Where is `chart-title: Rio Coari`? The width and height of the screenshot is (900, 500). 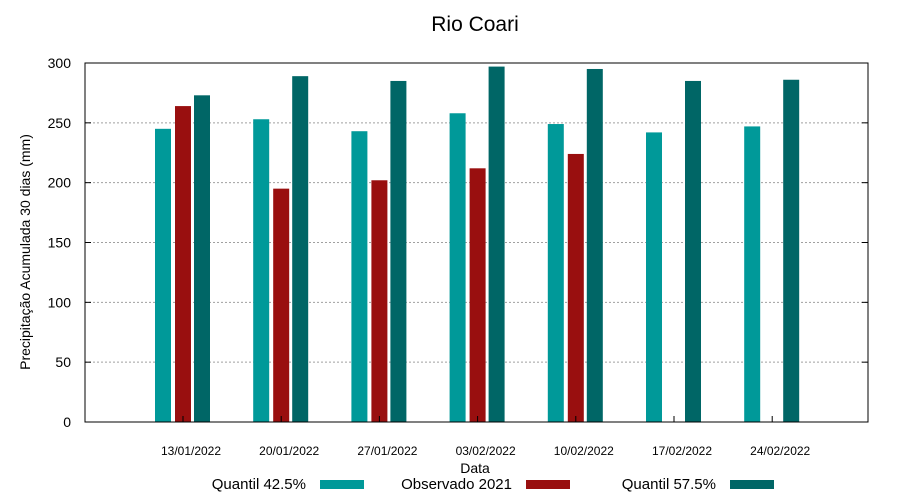
chart-title: Rio Coari is located at coordinates (475, 24).